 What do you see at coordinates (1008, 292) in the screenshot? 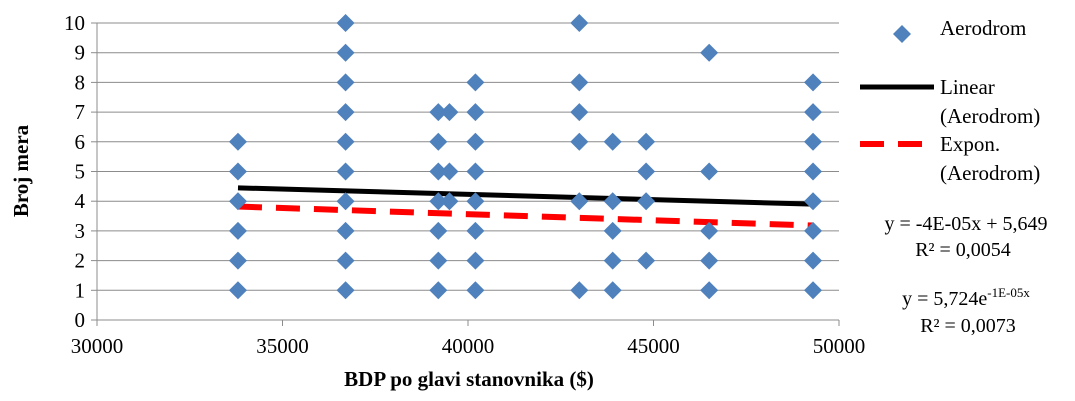
I see `exponential-equation-exponent: -1E-05x` at bounding box center [1008, 292].